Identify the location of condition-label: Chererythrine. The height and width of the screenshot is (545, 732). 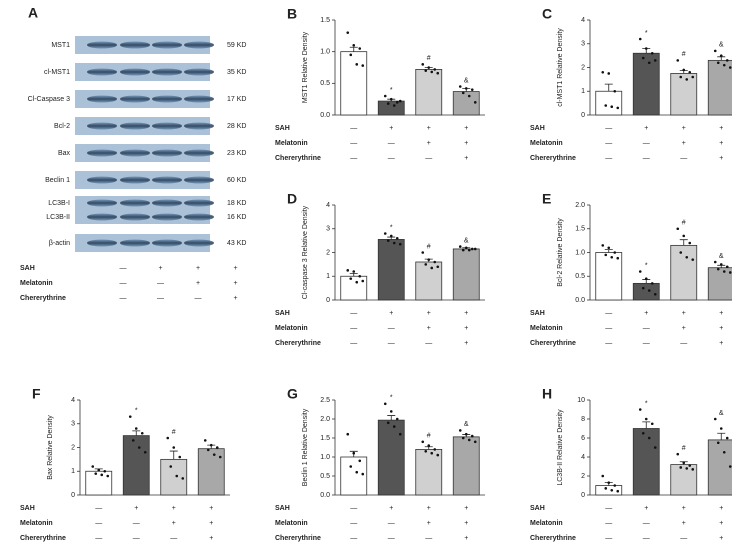
(298, 538).